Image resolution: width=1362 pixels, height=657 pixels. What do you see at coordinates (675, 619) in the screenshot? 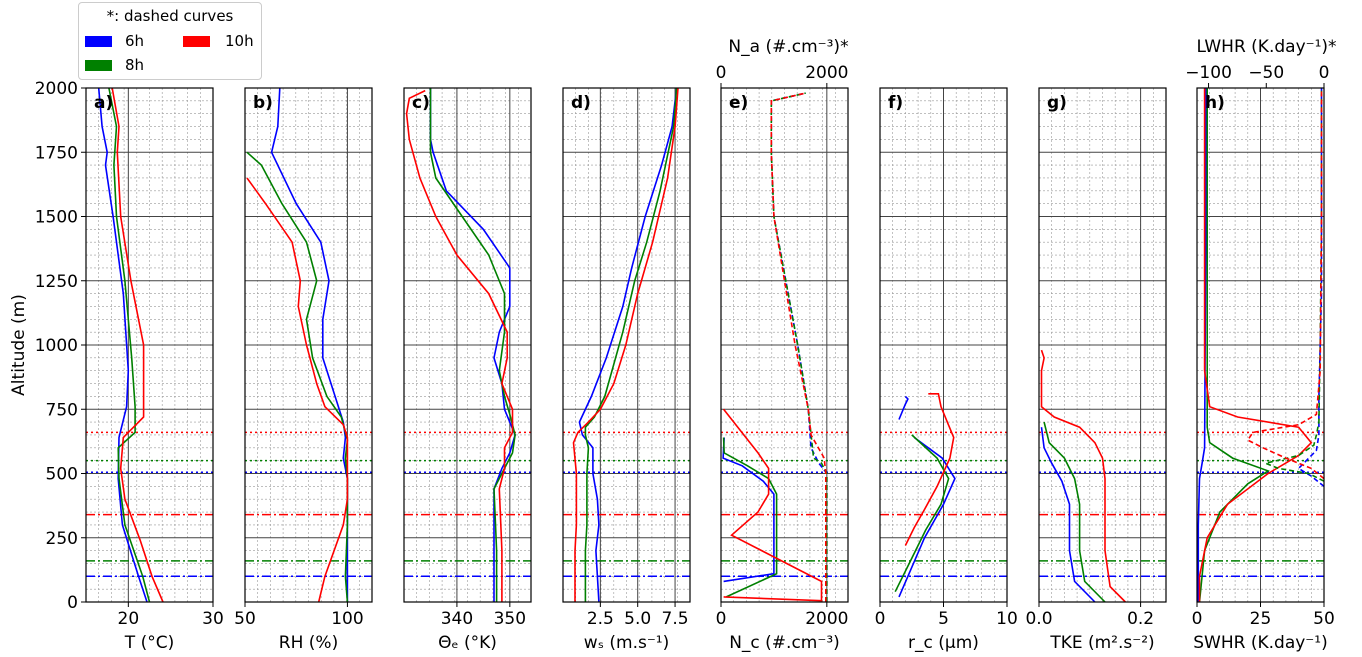
I see `x-tick-label: 7.5` at bounding box center [675, 619].